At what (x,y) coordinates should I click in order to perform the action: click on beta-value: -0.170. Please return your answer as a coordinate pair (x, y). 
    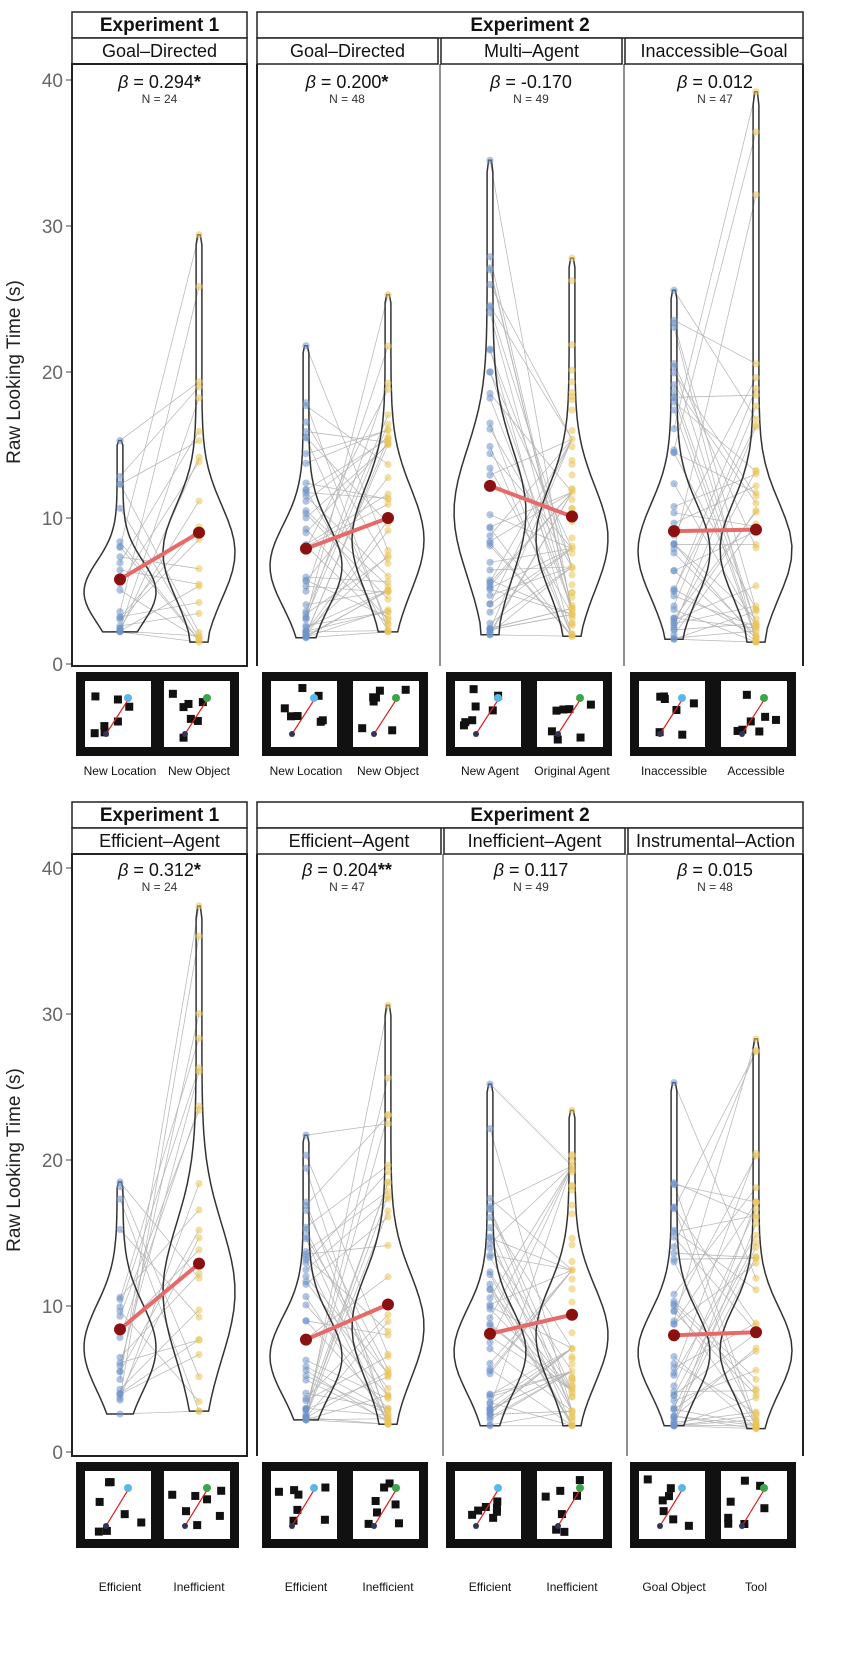
    Looking at the image, I should click on (546, 82).